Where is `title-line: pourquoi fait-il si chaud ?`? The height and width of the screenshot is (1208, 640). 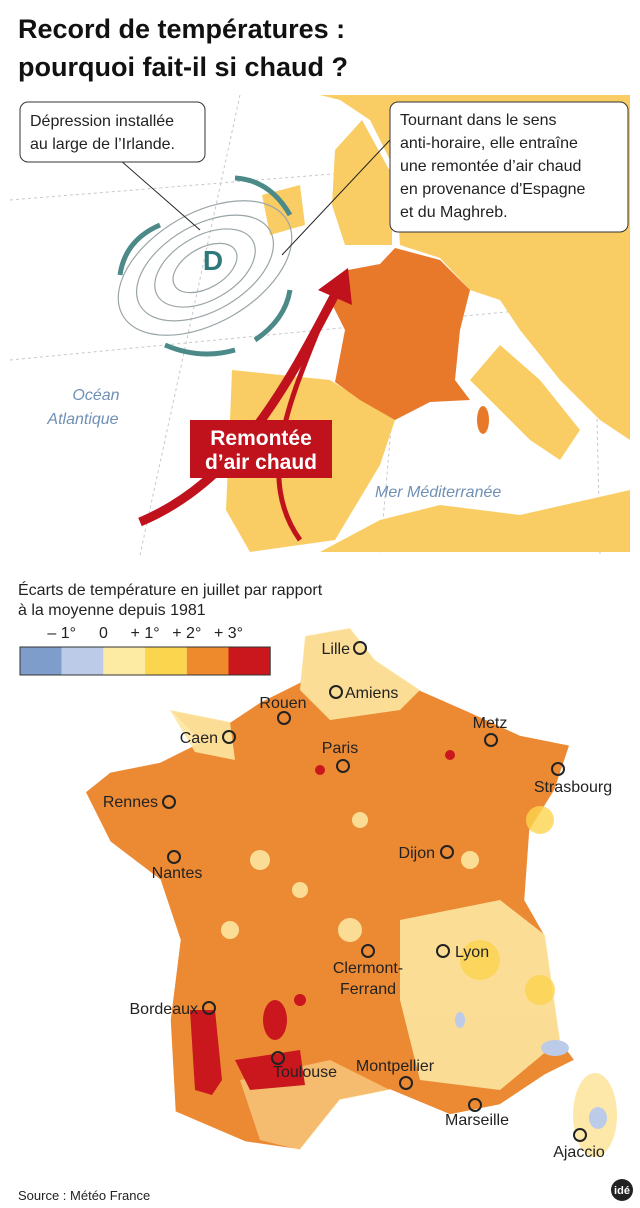 title-line: pourquoi fait-il si chaud ? is located at coordinates (183, 67).